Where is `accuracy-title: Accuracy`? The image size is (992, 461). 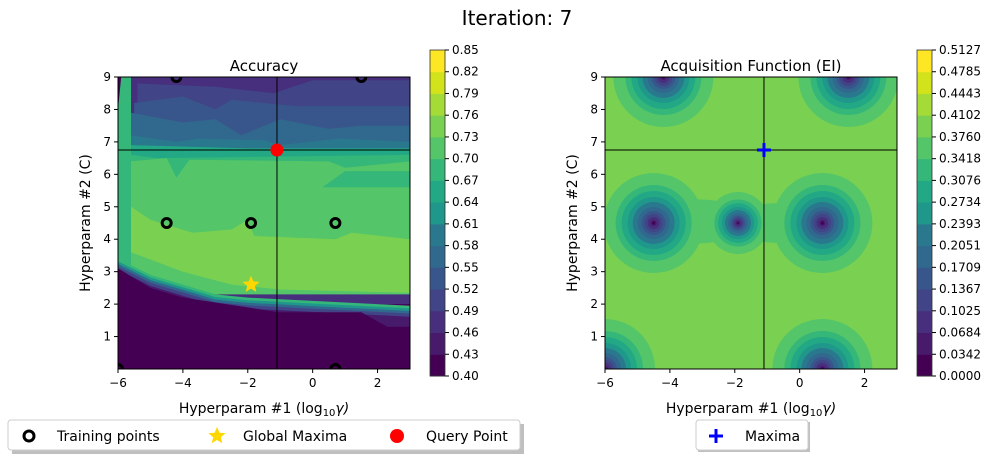
accuracy-title: Accuracy is located at coordinates (264, 66).